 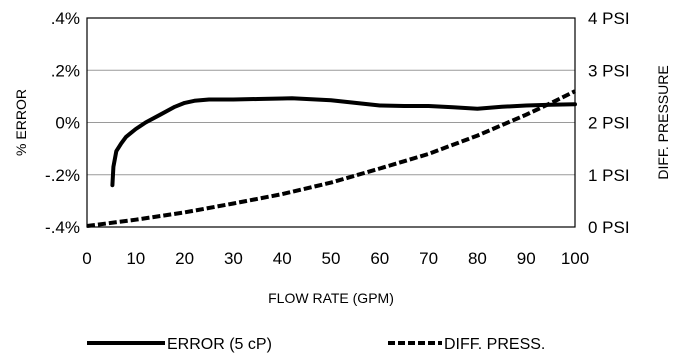 I want to click on legend-label-error: ERROR (5 cP), so click(x=219, y=344).